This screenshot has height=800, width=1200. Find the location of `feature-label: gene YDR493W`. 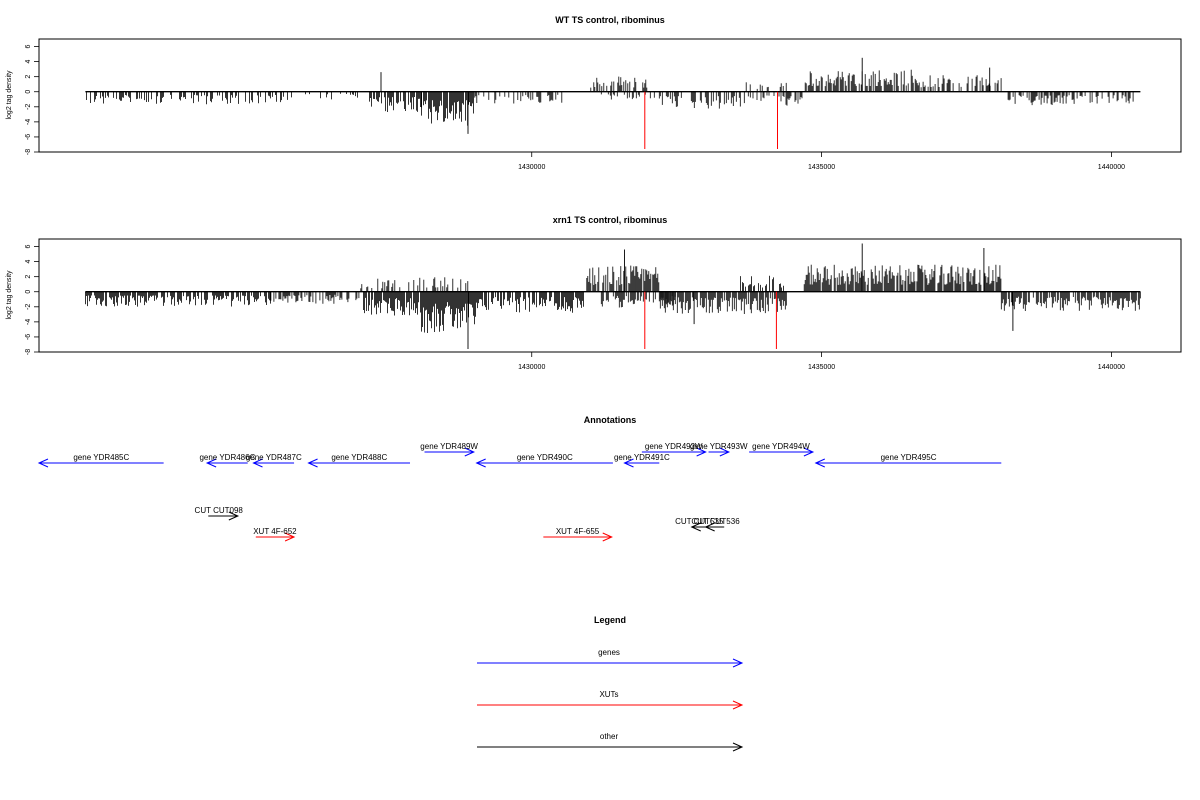

feature-label: gene YDR493W is located at coordinates (719, 446).